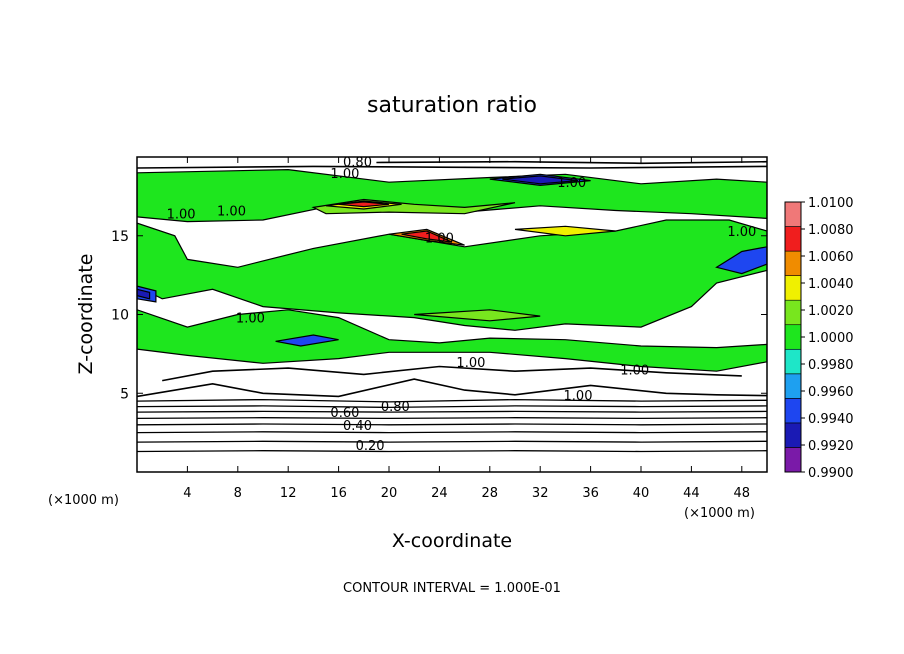 Image resolution: width=904 pixels, height=654 pixels. Describe the element at coordinates (742, 493) in the screenshot. I see `x-tick-label: 48` at that location.